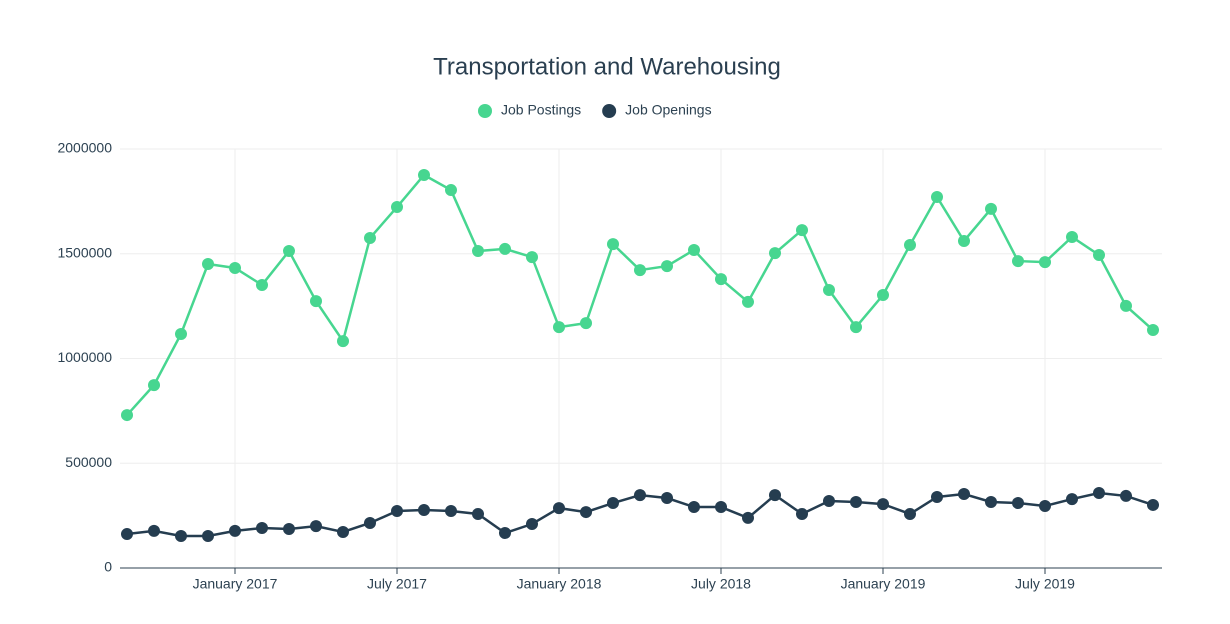  I want to click on x-tick-label: January 2018, so click(559, 584).